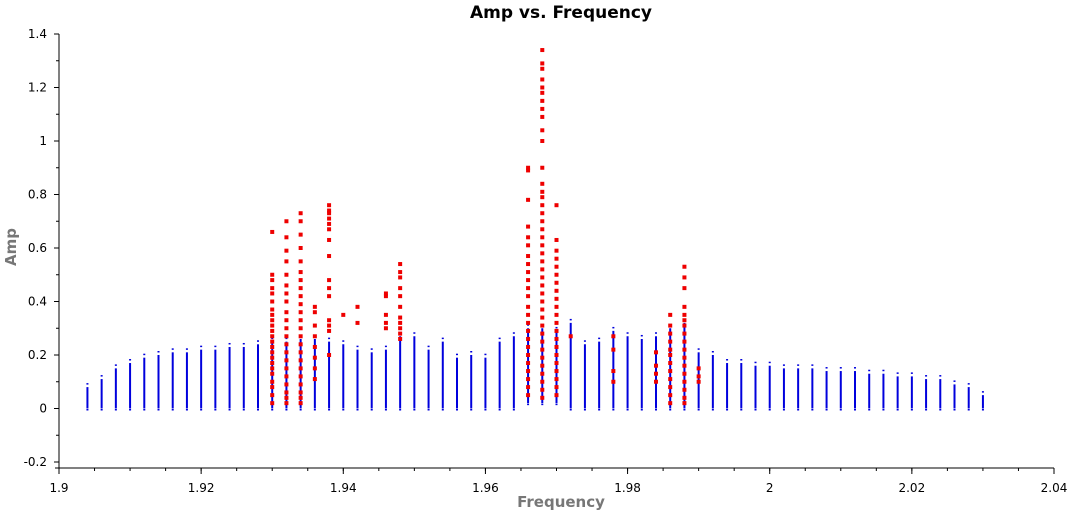 This screenshot has height=512, width=1068. What do you see at coordinates (201, 488) in the screenshot?
I see `x-tick-label: 1.92` at bounding box center [201, 488].